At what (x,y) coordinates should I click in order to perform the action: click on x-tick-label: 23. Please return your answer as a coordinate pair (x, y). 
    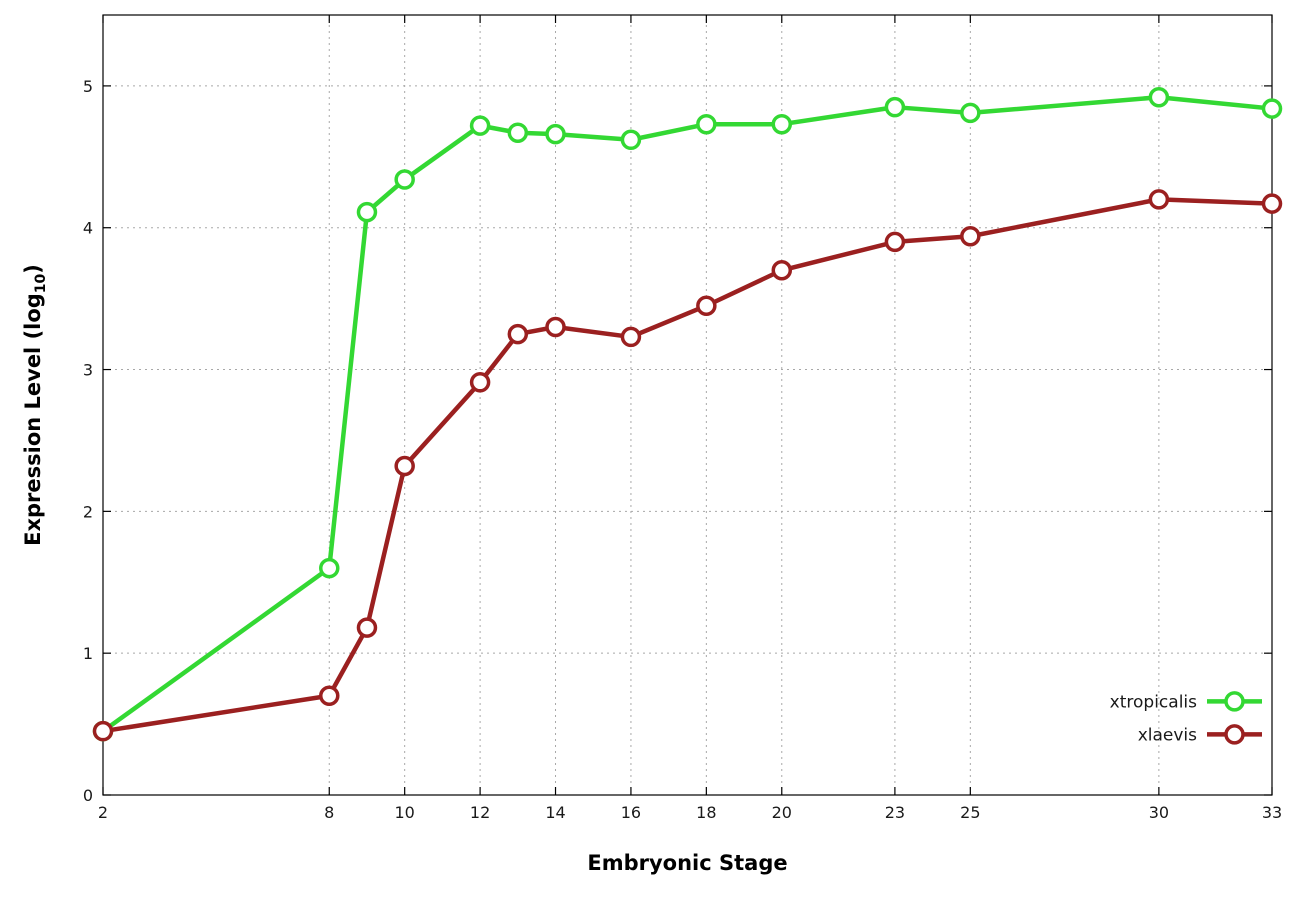
    Looking at the image, I should click on (895, 812).